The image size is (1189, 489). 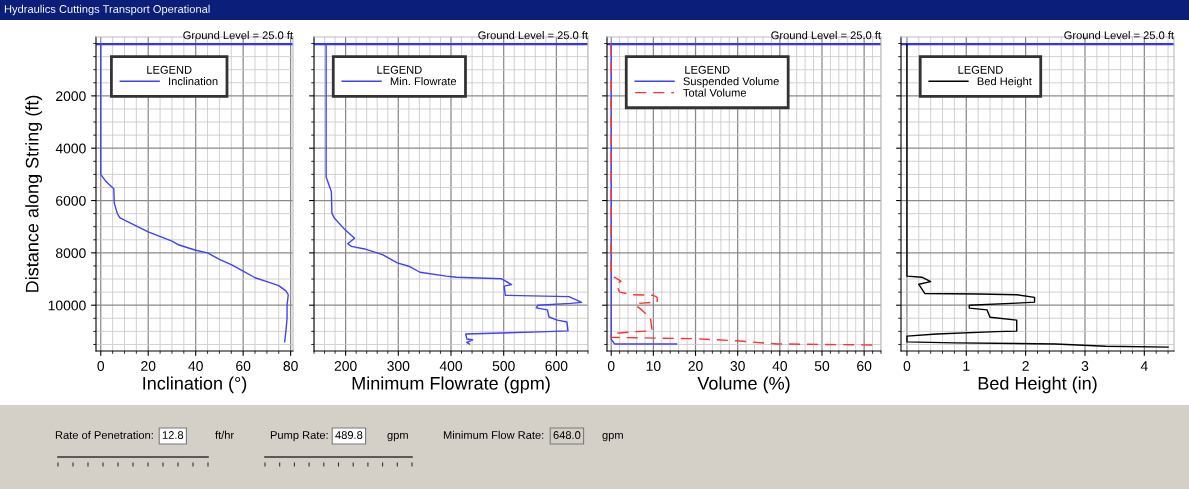 What do you see at coordinates (451, 366) in the screenshot?
I see `x-tick-label: 400` at bounding box center [451, 366].